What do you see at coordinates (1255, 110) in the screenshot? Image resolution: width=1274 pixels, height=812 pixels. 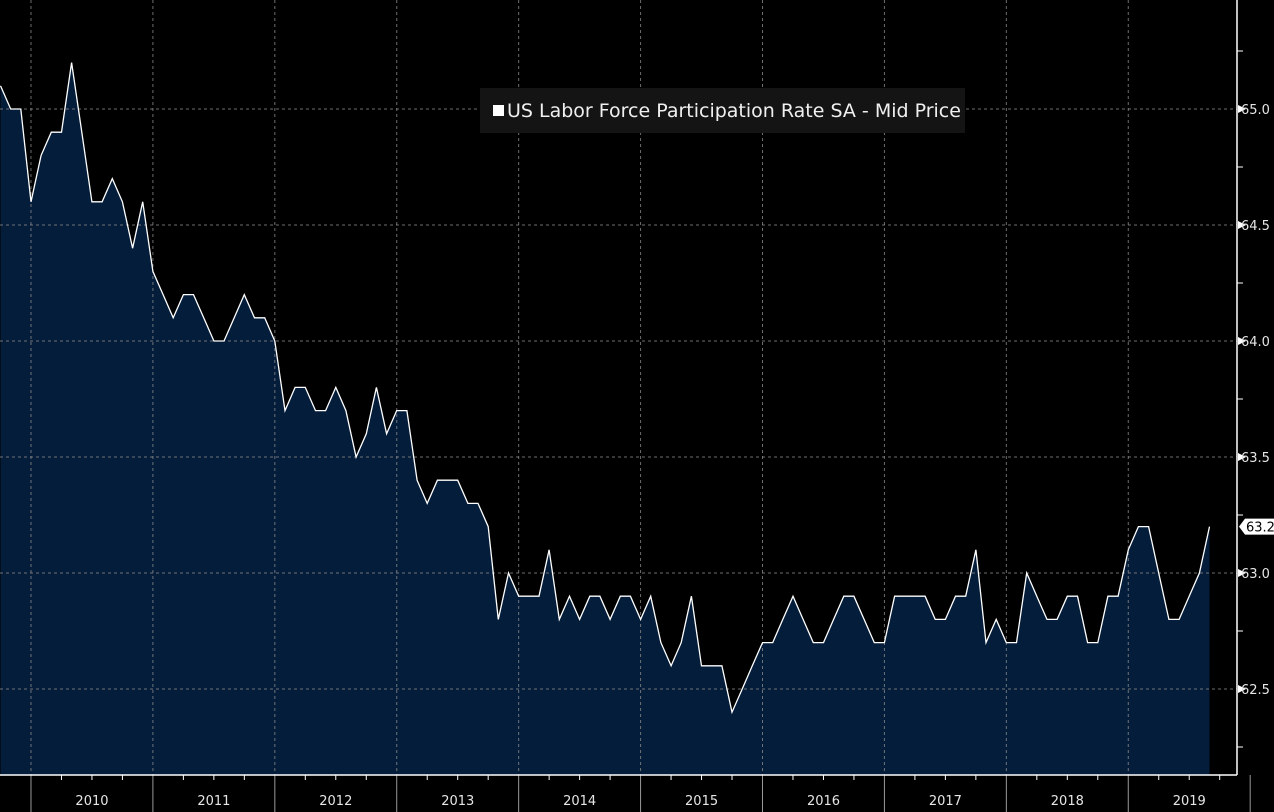 I see `ytick-label: 65.0` at bounding box center [1255, 110].